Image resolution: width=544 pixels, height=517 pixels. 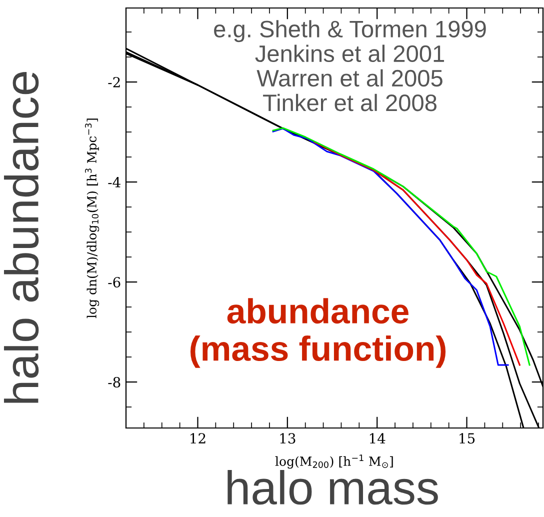 I want to click on text: halo abundance, so click(x=21, y=237).